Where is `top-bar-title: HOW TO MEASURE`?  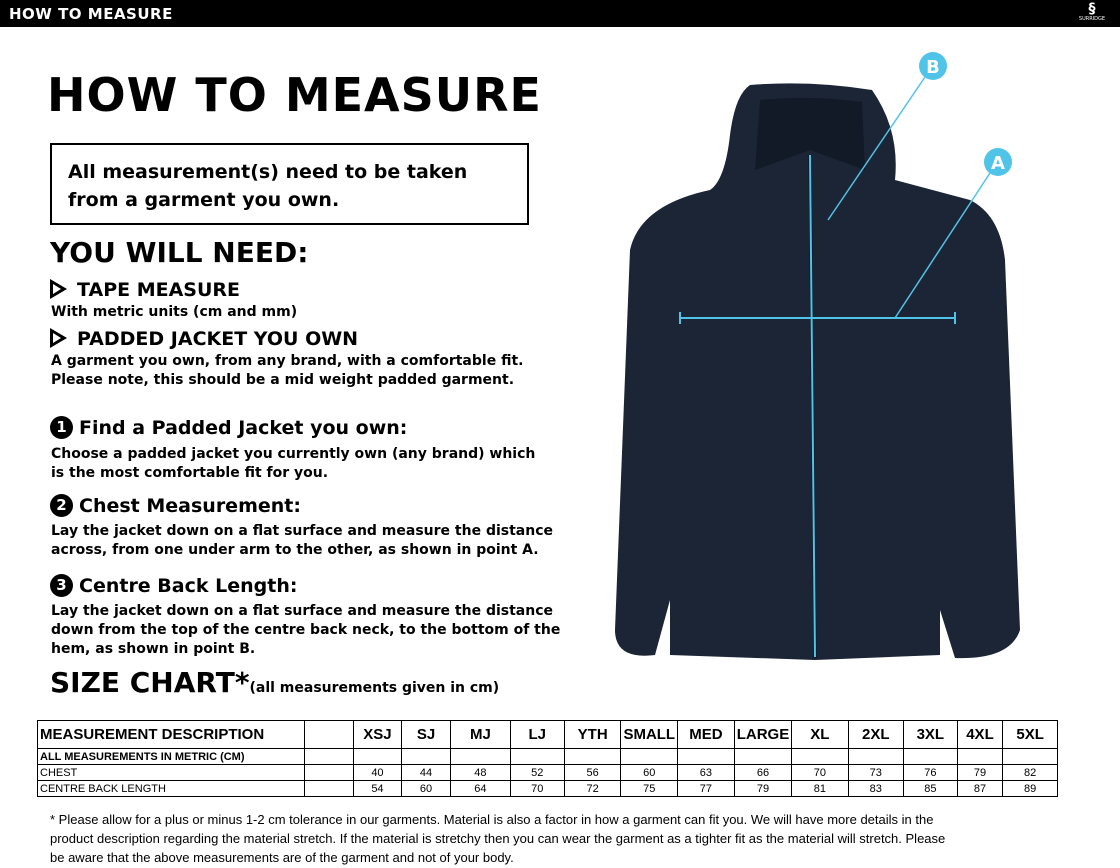
top-bar-title: HOW TO MEASURE is located at coordinates (91, 14).